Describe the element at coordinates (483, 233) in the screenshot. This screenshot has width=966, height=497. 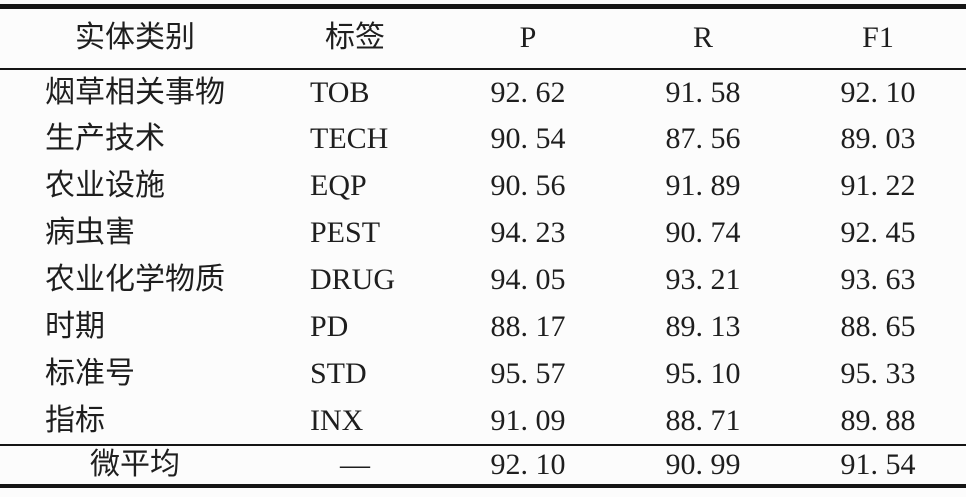
I see `table-row: 病虫害 PEST 94. 23 90. 74 92. 45` at that location.